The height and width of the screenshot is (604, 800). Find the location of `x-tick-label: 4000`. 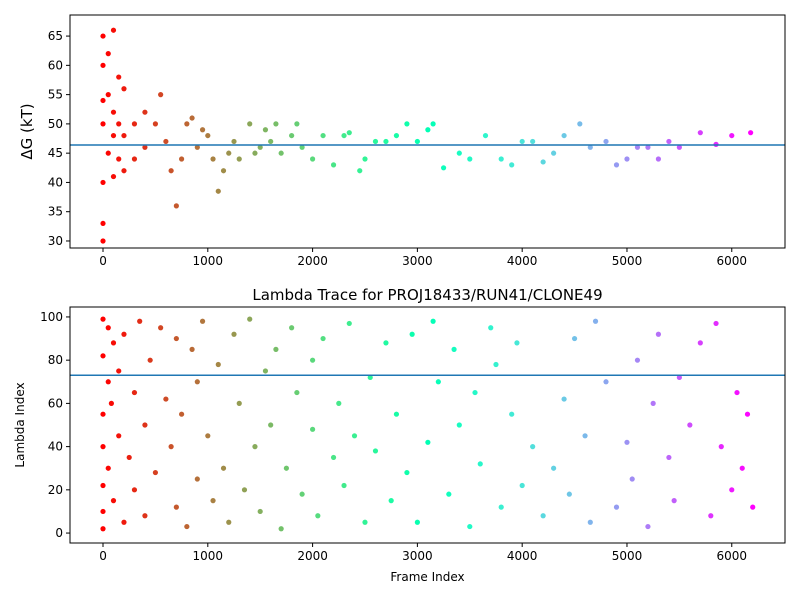

x-tick-label: 4000 is located at coordinates (522, 261).